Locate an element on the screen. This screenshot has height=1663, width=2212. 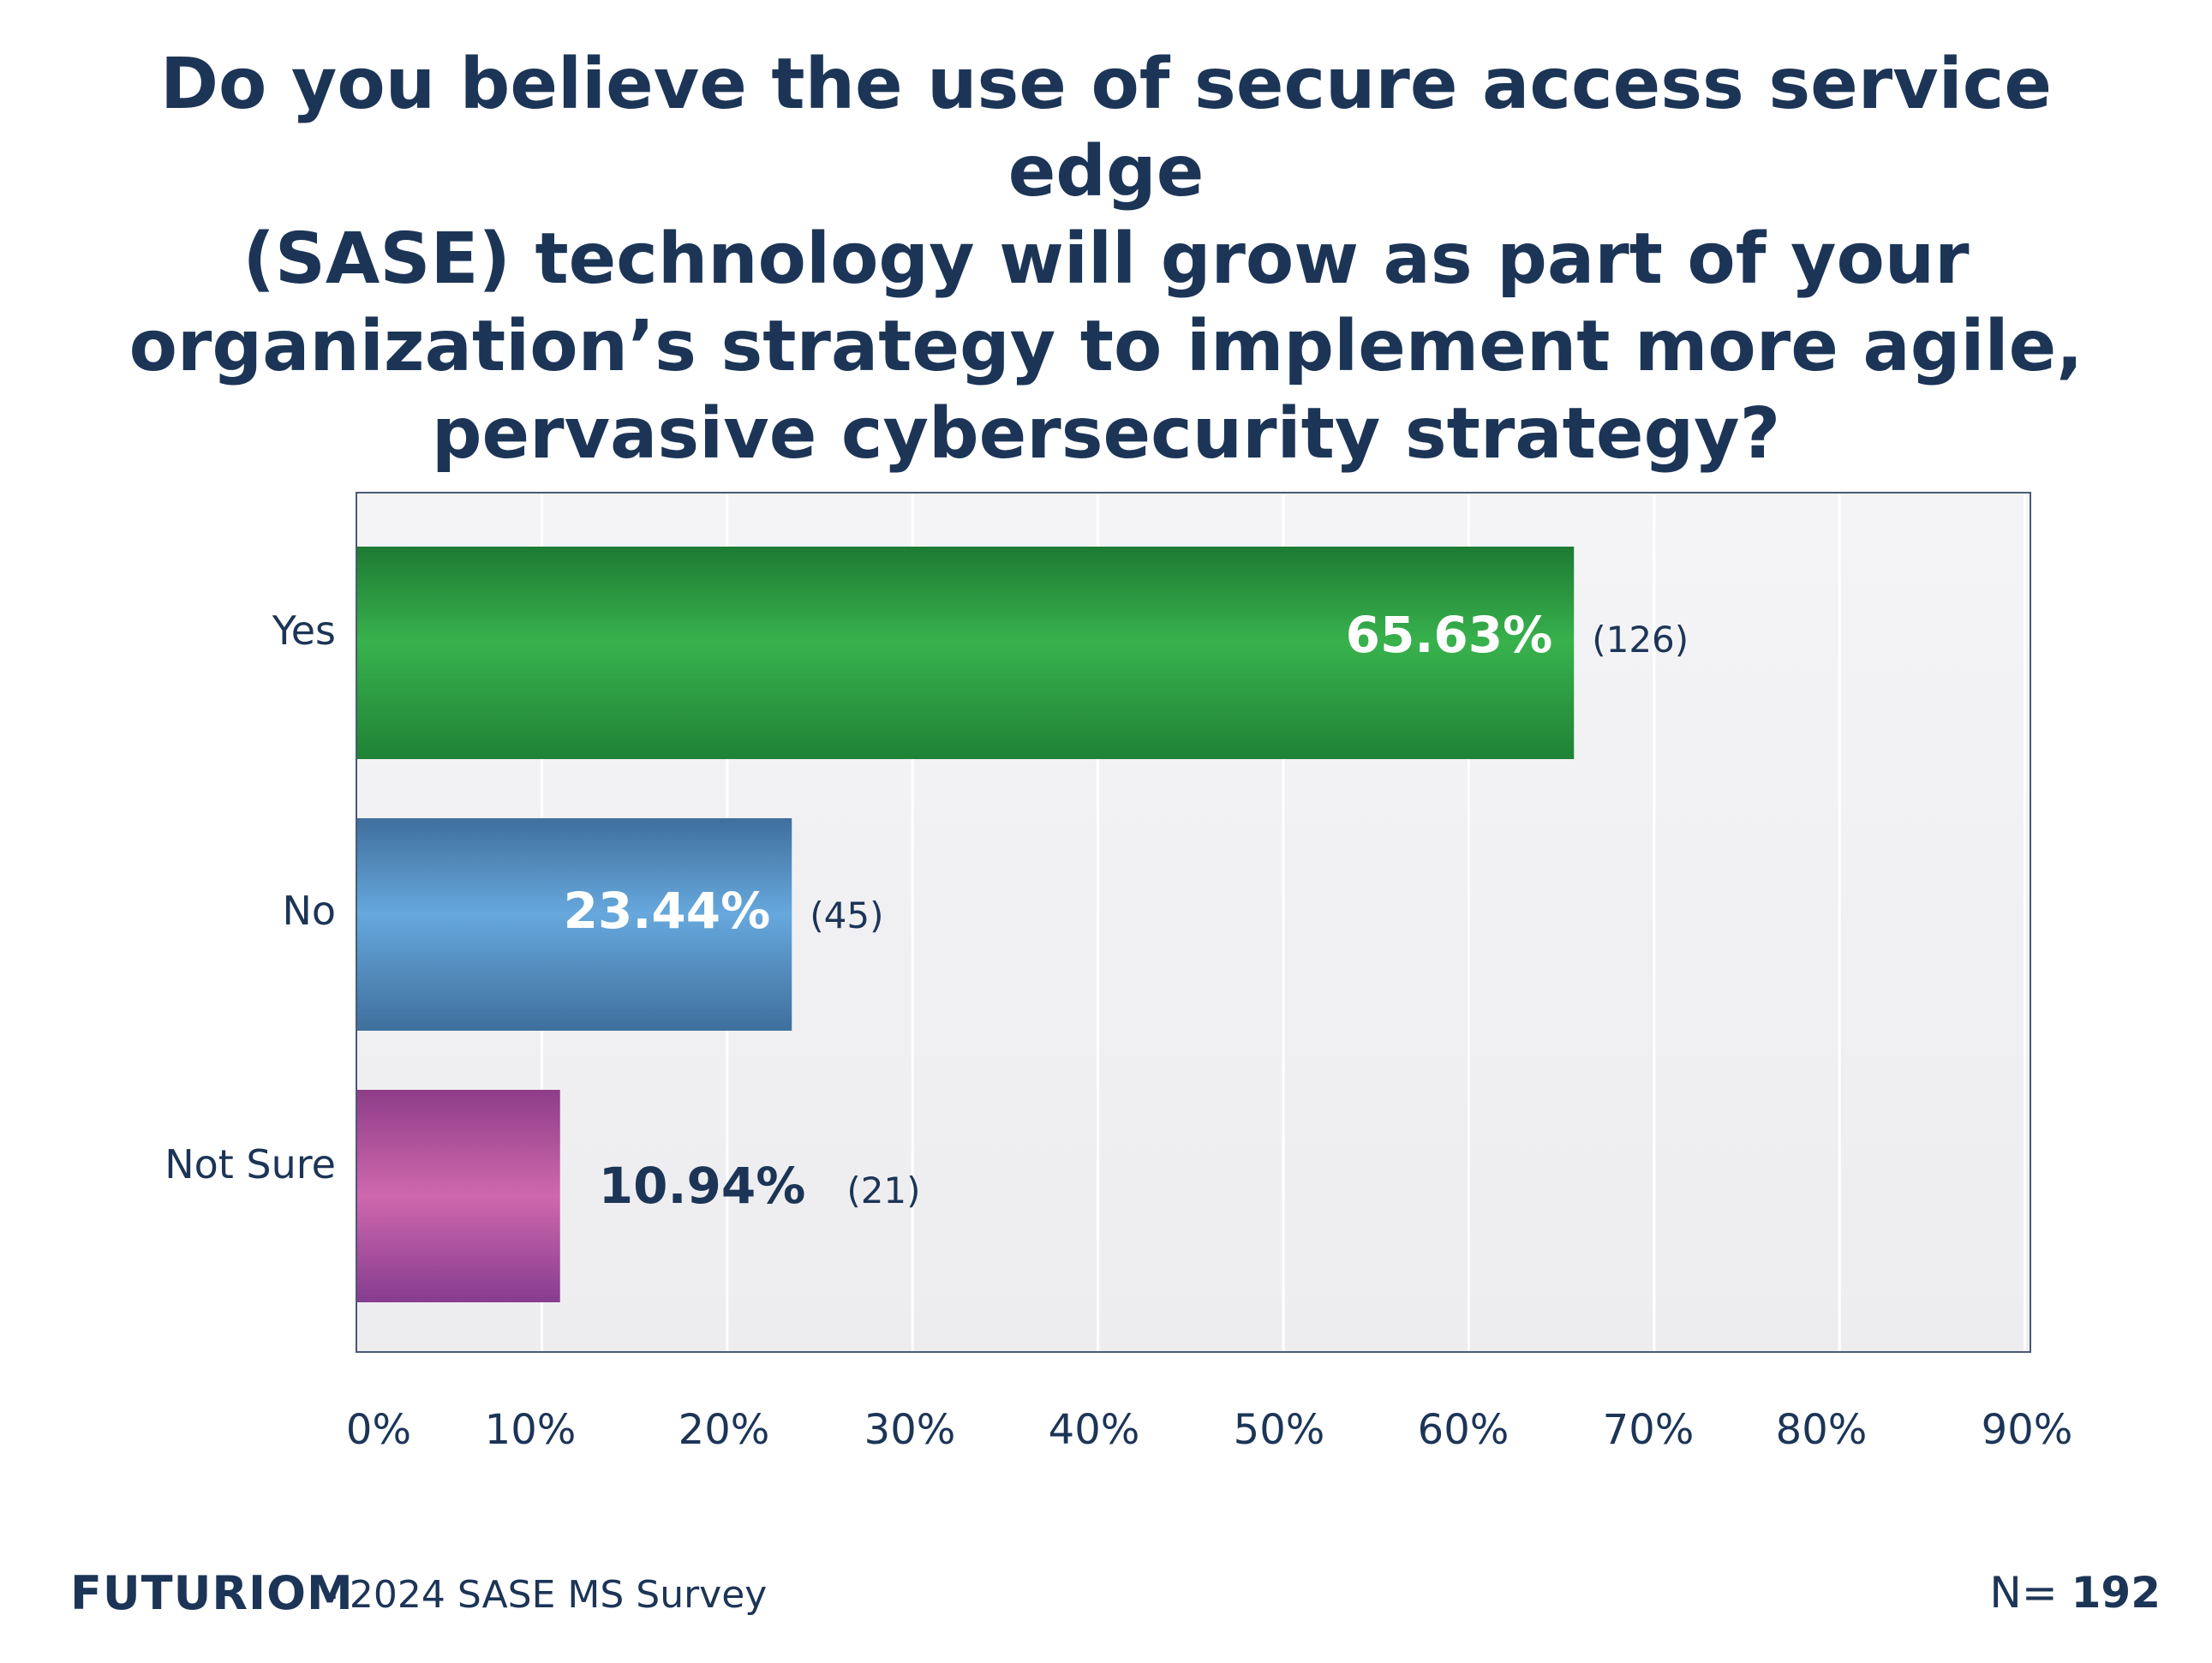
bar-no is located at coordinates (574, 924).